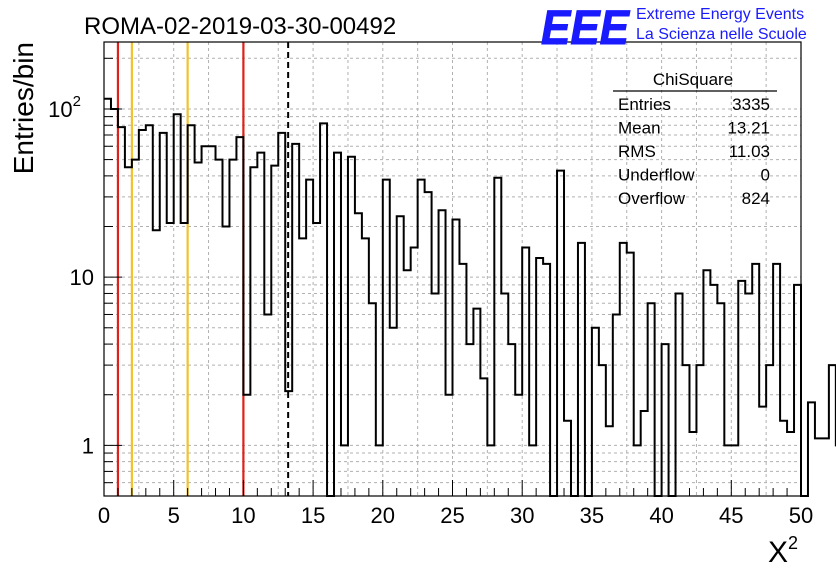 The height and width of the screenshot is (572, 836). What do you see at coordinates (586, 28) in the screenshot?
I see `eee-logo-mark: EEE` at bounding box center [586, 28].